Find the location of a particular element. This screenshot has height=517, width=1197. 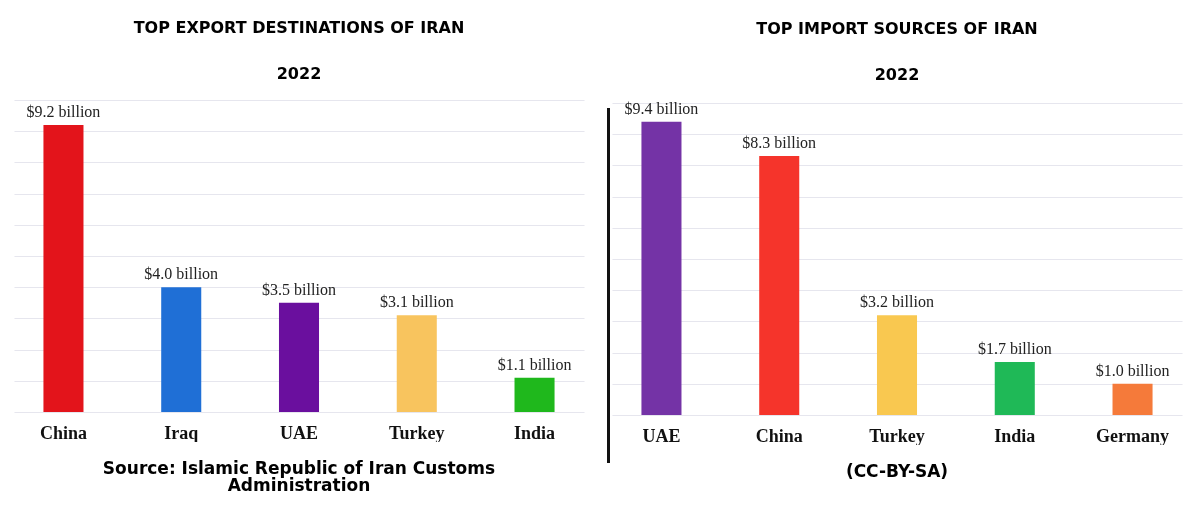

data-label: $9.2 billion is located at coordinates (63, 111).